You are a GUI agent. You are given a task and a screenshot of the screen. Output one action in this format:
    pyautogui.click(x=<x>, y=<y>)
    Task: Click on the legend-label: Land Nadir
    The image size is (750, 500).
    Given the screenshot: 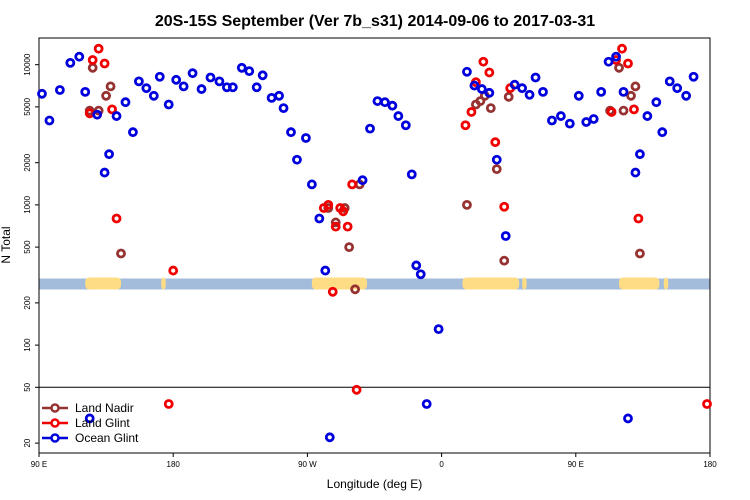 What is the action you would take?
    pyautogui.click(x=104, y=408)
    